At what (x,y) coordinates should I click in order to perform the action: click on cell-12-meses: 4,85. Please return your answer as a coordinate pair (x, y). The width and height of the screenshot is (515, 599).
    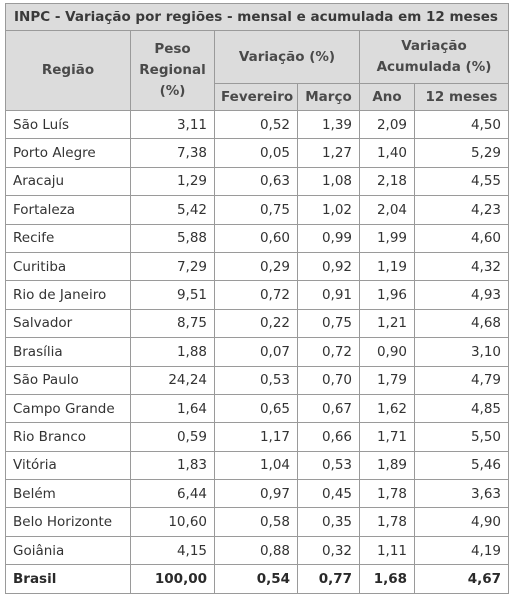
    Looking at the image, I should click on (461, 408).